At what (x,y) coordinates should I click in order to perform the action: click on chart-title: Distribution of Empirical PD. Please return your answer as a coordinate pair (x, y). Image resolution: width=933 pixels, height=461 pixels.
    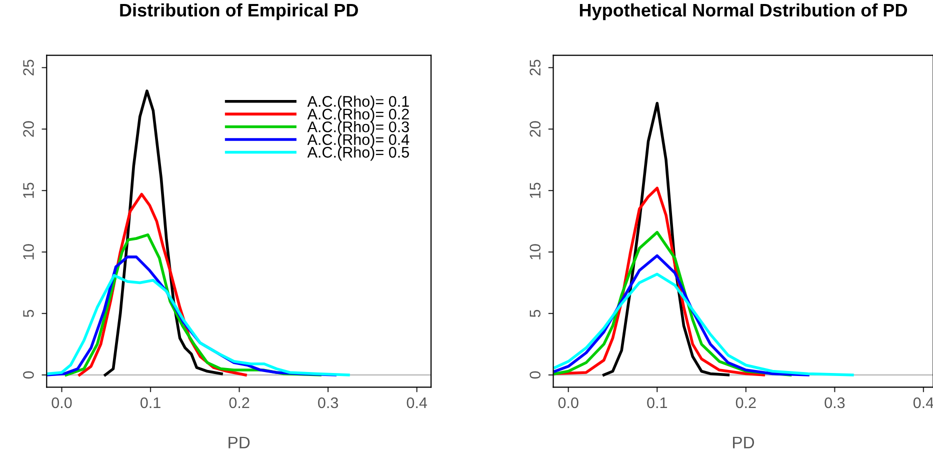
    Looking at the image, I should click on (239, 11).